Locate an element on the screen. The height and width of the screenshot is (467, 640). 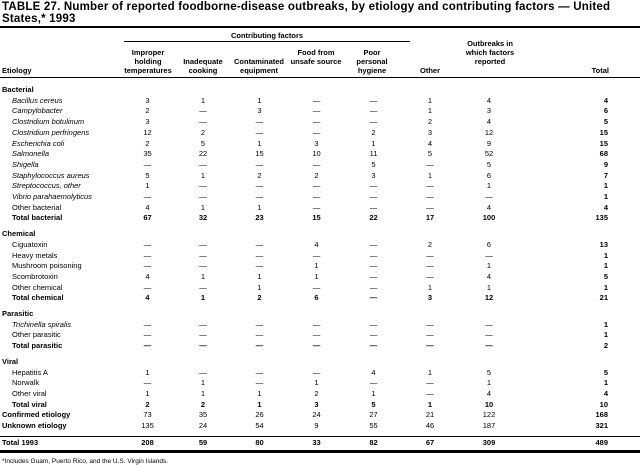
cell: 73 is located at coordinates (147, 415).